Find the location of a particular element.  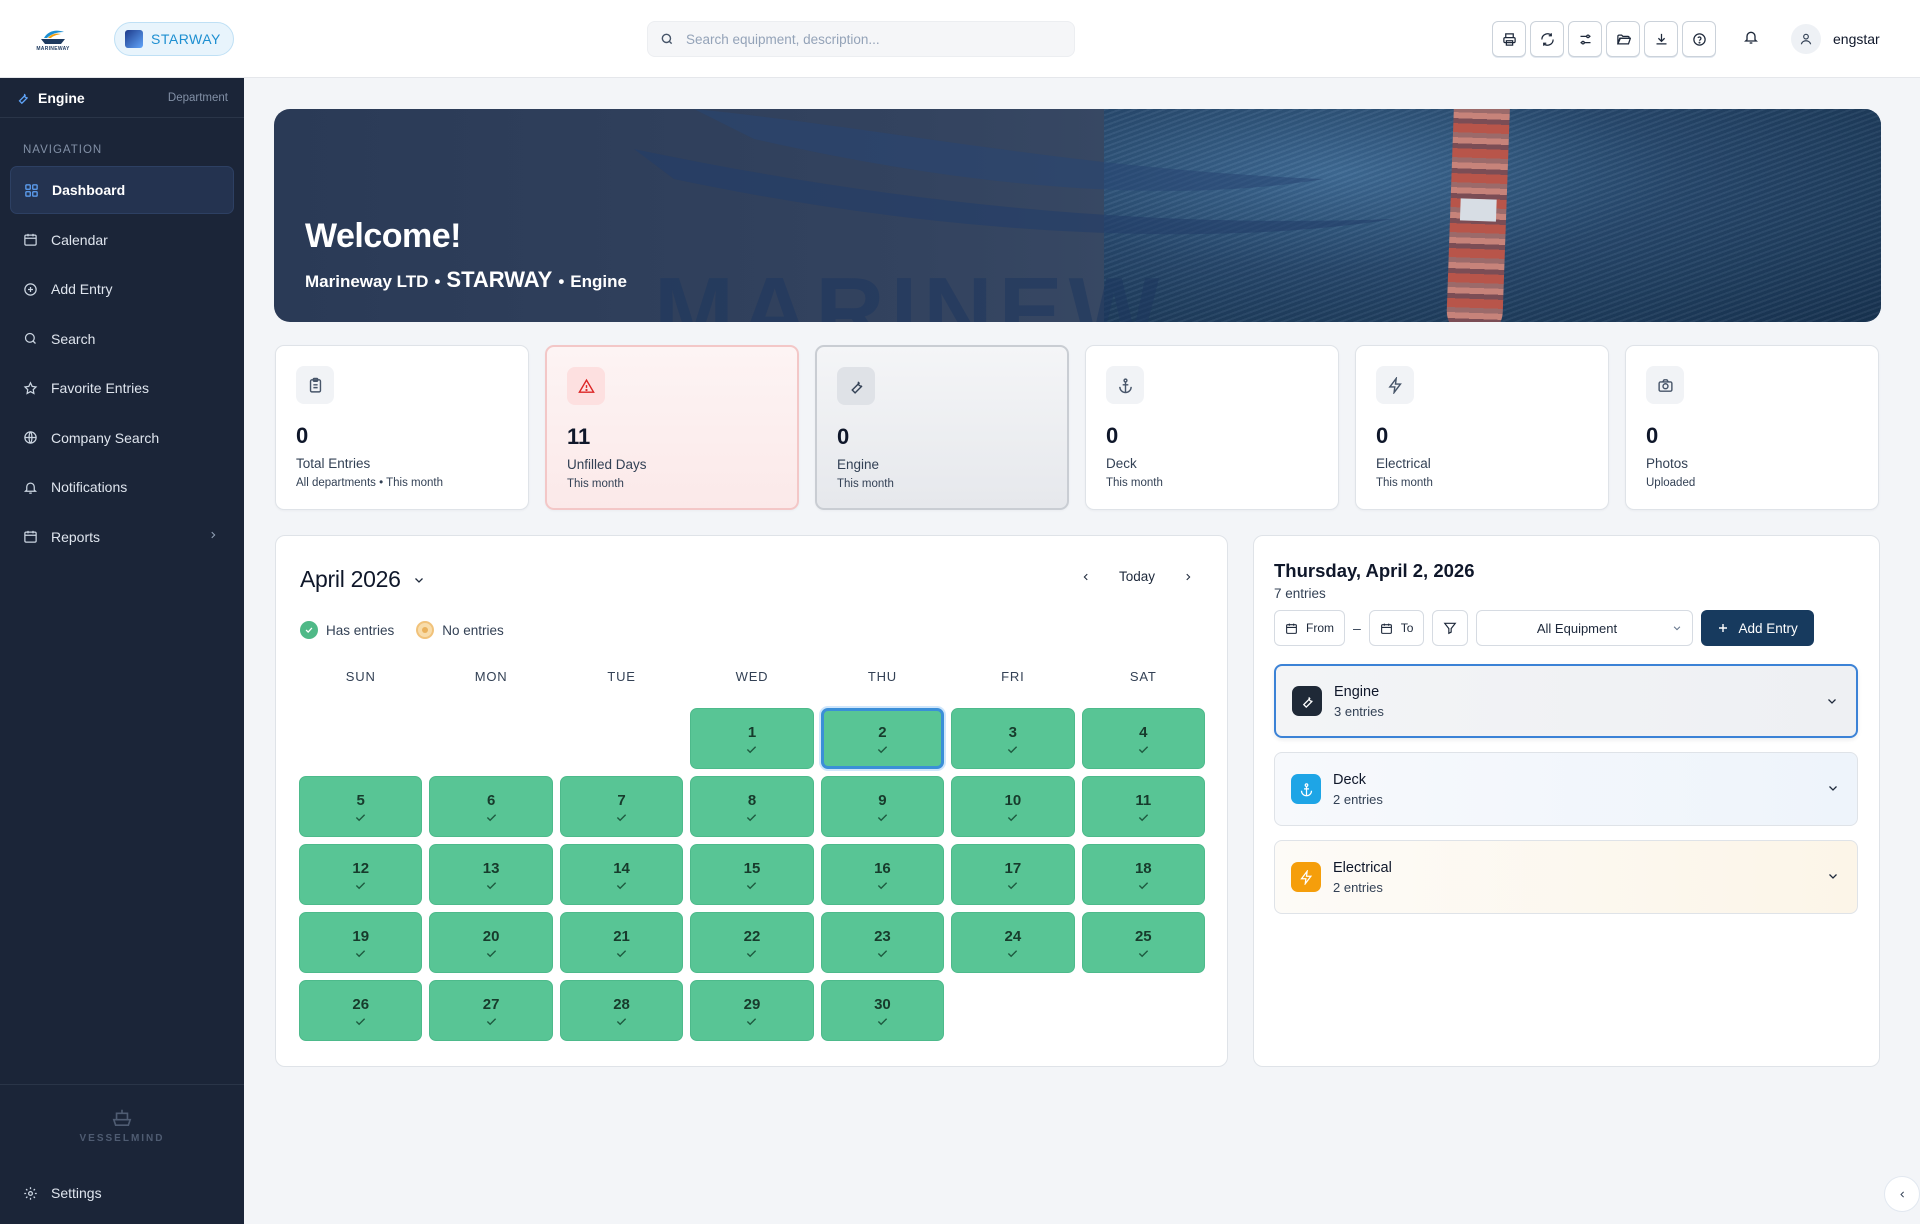

alert-triangle-icon is located at coordinates (586, 385).